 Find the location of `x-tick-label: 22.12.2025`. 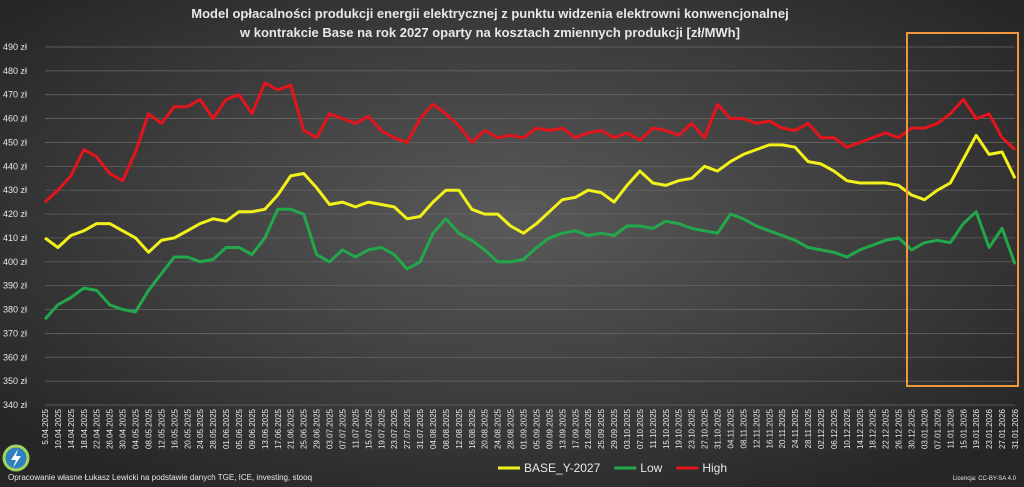

x-tick-label: 22.12.2025 is located at coordinates (886, 428).